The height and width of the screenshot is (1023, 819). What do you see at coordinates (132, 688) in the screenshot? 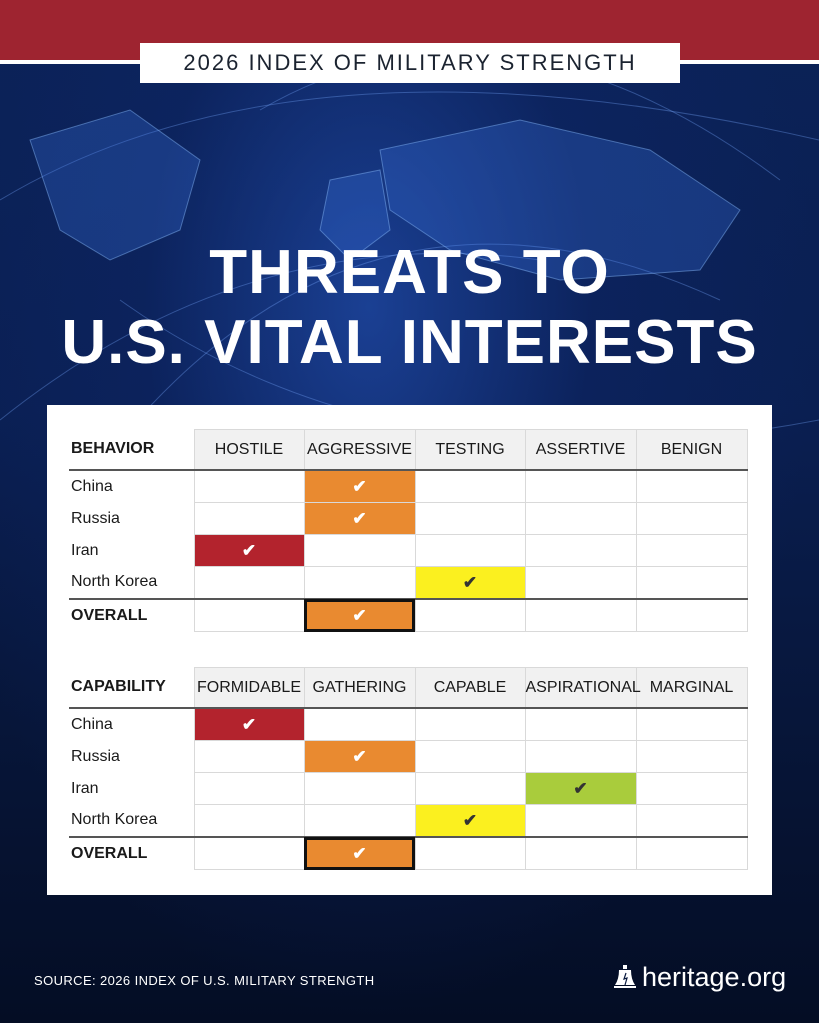
I see `capability-label: CAPABILITY` at bounding box center [132, 688].